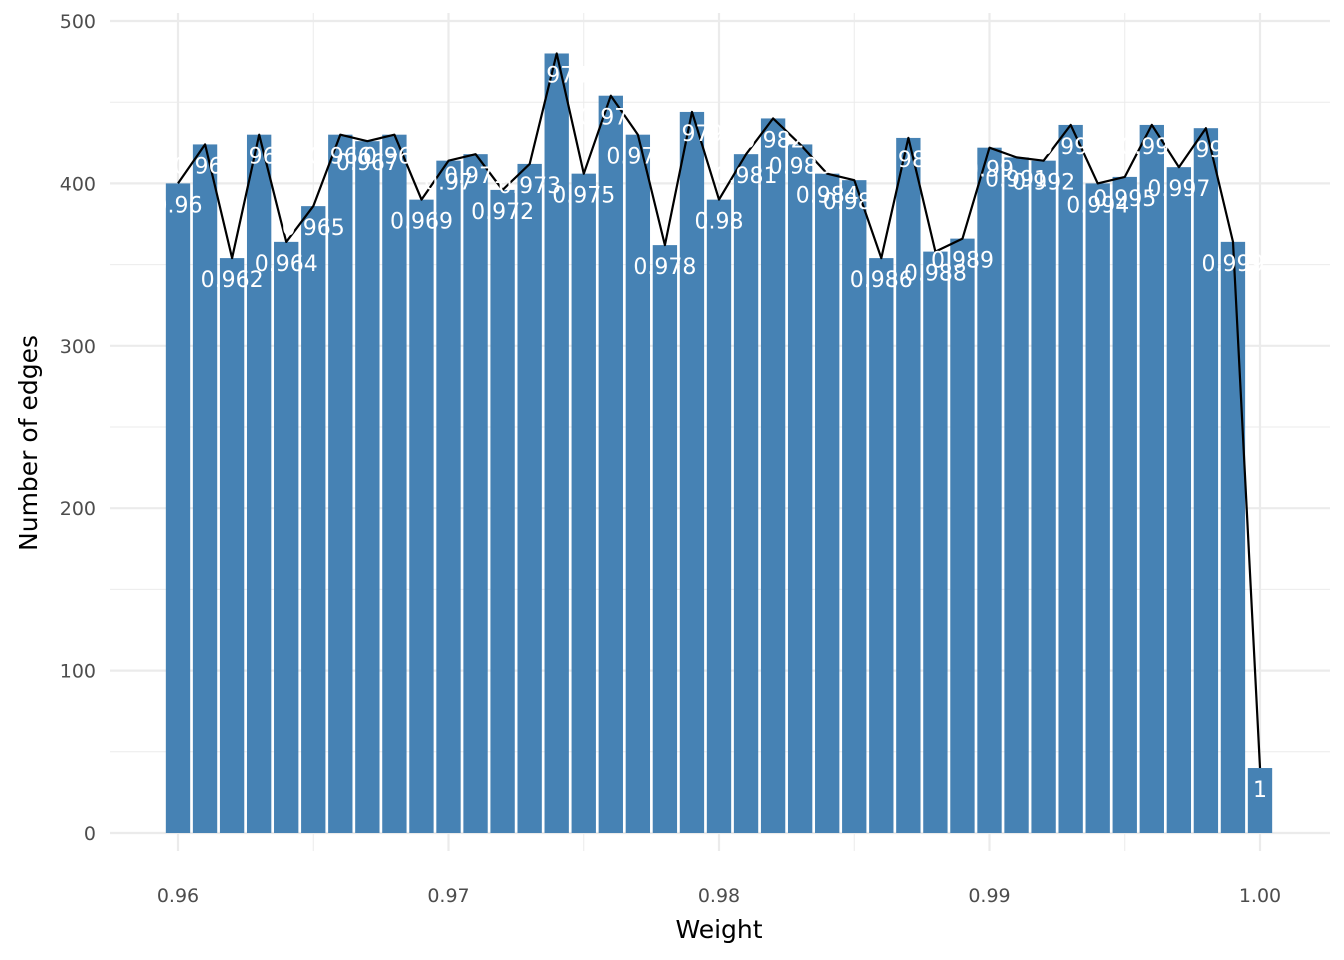 This screenshot has width=1344, height=960. What do you see at coordinates (205, 166) in the screenshot?
I see `bar-label: 0.961` at bounding box center [205, 166].